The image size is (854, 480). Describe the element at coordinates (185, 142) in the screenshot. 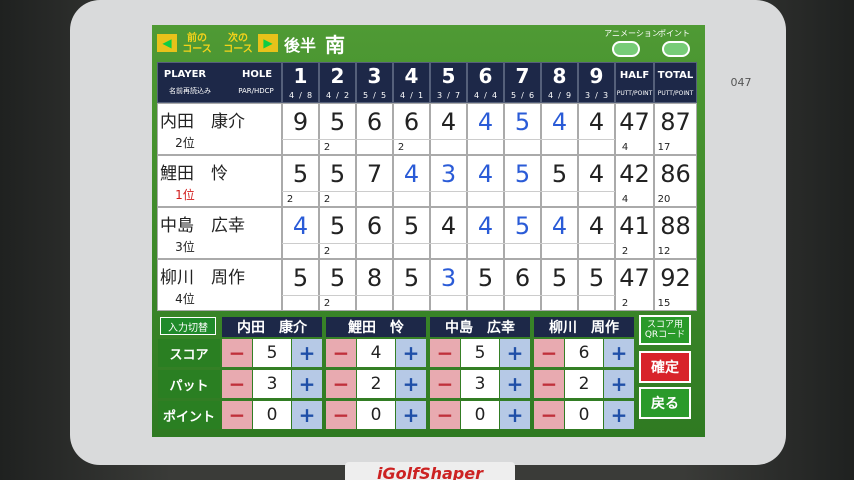

I see `player-rank: 2位` at that location.